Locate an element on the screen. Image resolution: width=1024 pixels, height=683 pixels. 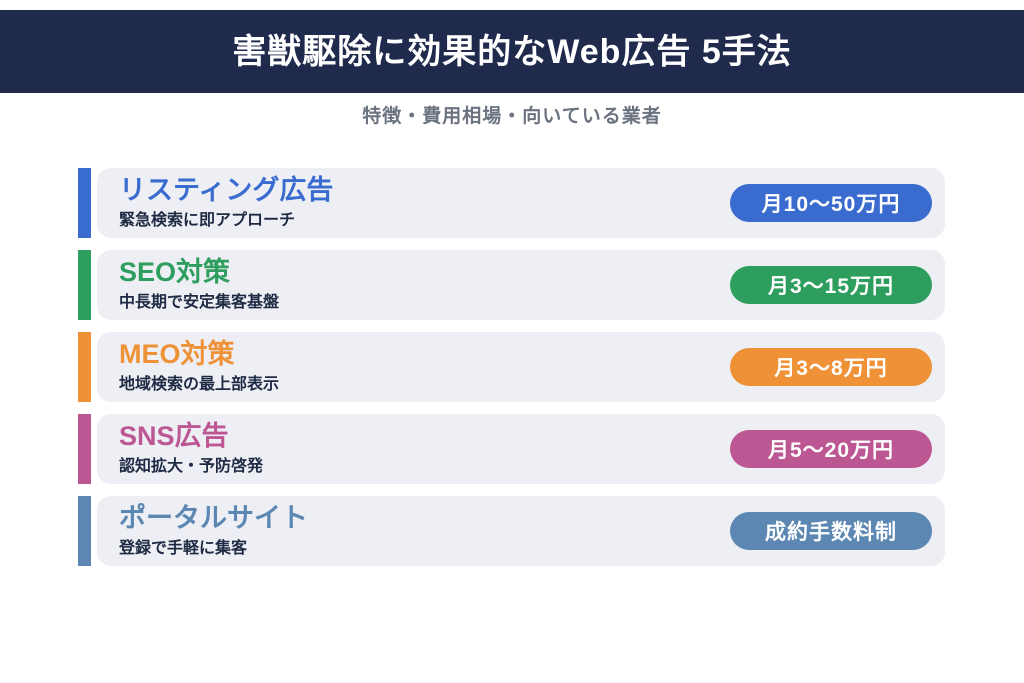
list-item-texts: SEO対策 中長期で安定集客基盤 is located at coordinates (199, 284).